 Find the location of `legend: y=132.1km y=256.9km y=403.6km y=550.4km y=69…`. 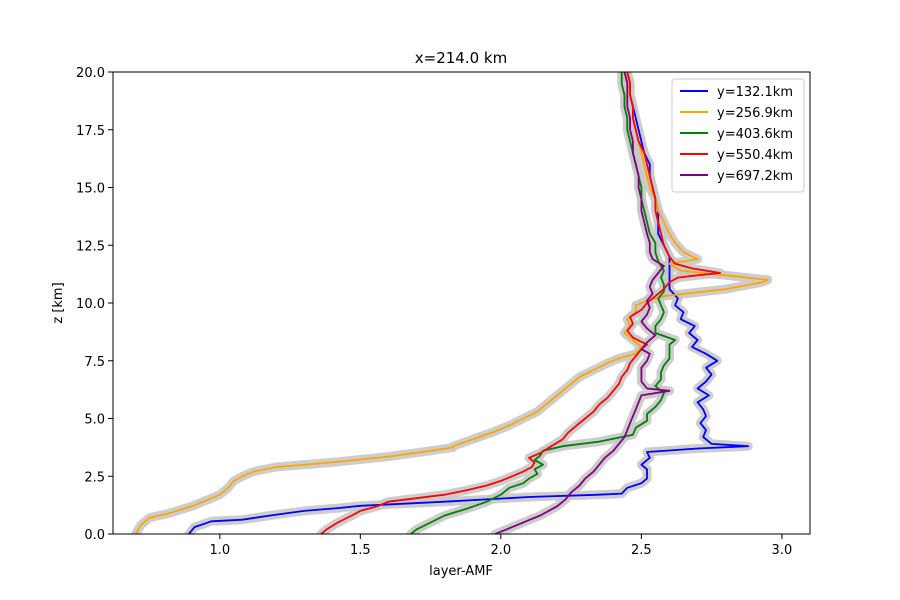

legend: y=132.1km y=256.9km y=403.6km y=550.4km y=69… is located at coordinates (738, 135).